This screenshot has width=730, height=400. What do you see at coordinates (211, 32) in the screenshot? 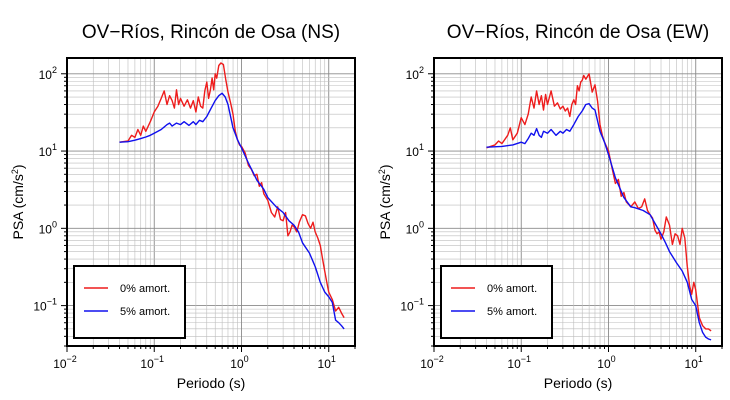
I see `chart-title: OV−Ríos, Rincón de Osa (NS)` at bounding box center [211, 32].